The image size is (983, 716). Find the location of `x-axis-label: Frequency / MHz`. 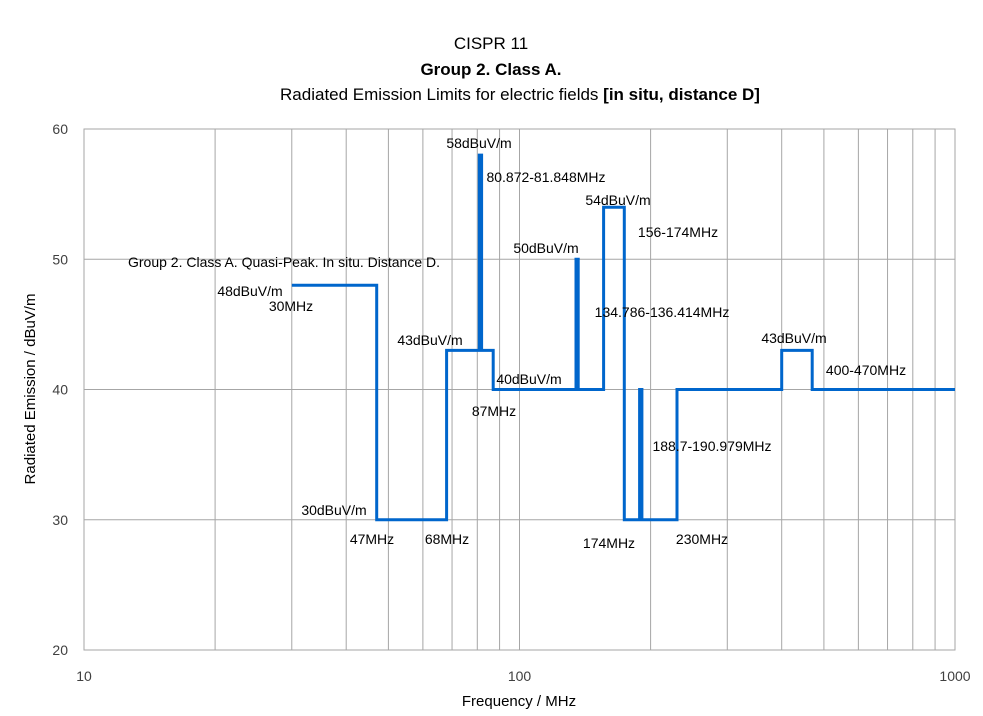

x-axis-label: Frequency / MHz is located at coordinates (519, 701).